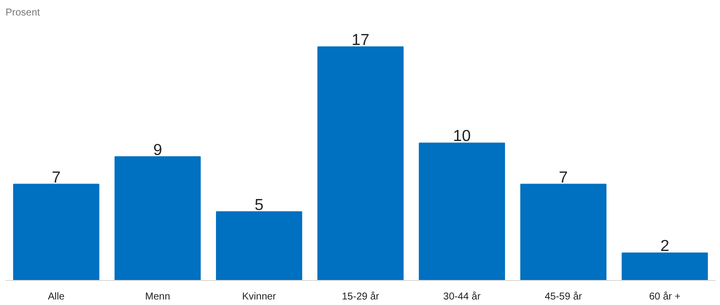 The image size is (720, 305). What do you see at coordinates (665, 296) in the screenshot?
I see `x-tick-label: 60 år +` at bounding box center [665, 296].